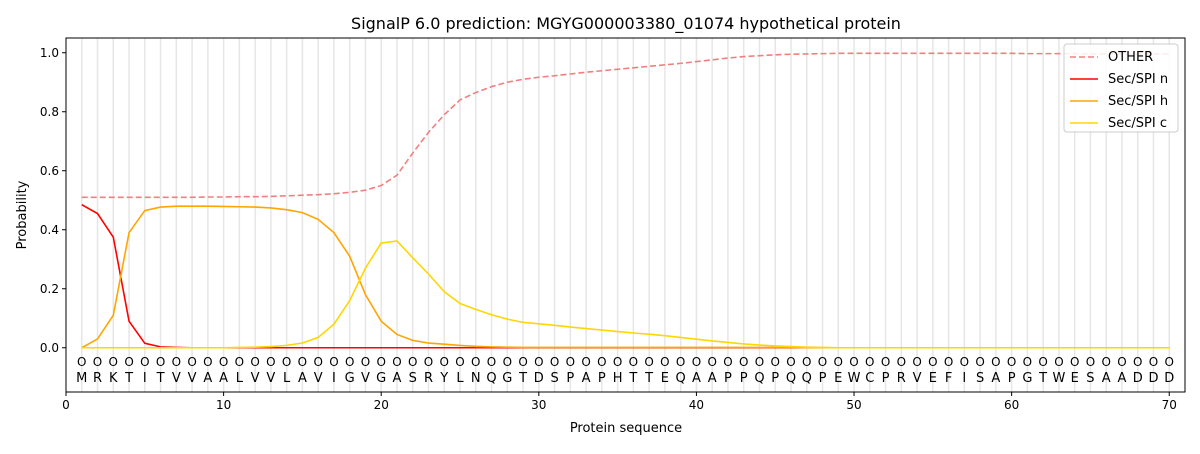  What do you see at coordinates (1121, 88) in the screenshot?
I see `legend-box` at bounding box center [1121, 88].